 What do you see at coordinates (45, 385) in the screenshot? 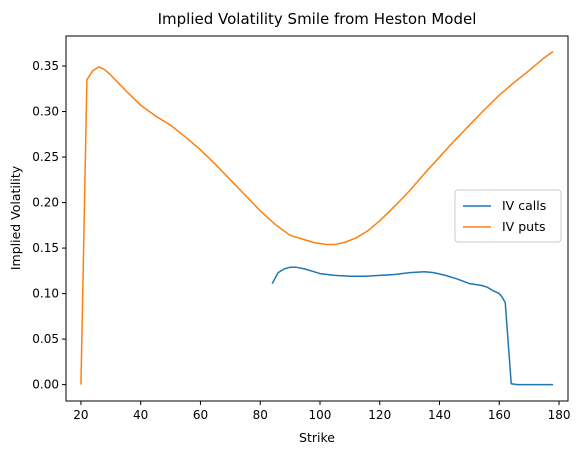
I see `y-tick-label: 0.00` at bounding box center [45, 385].